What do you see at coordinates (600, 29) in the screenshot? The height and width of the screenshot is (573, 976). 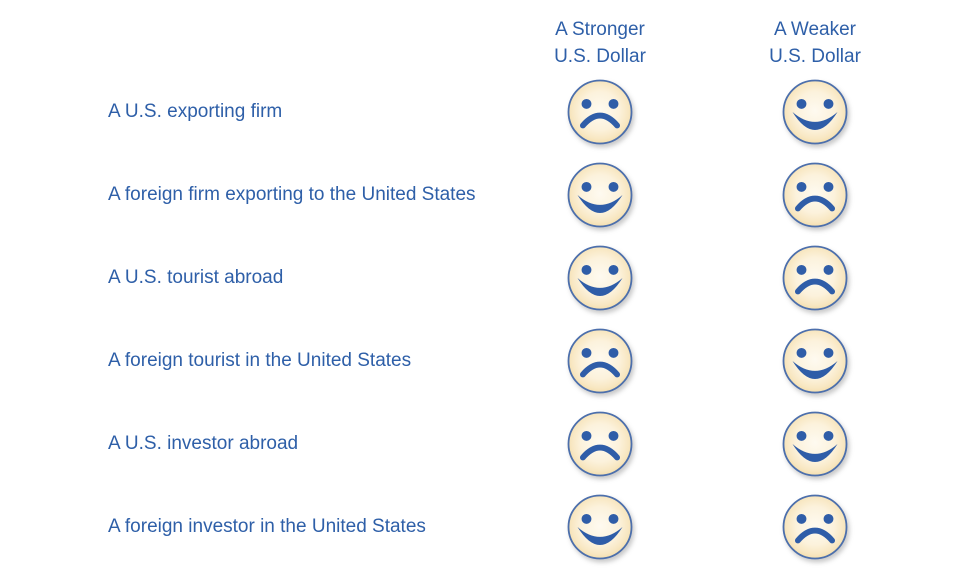 I see `column-header-line: A Stronger` at bounding box center [600, 29].